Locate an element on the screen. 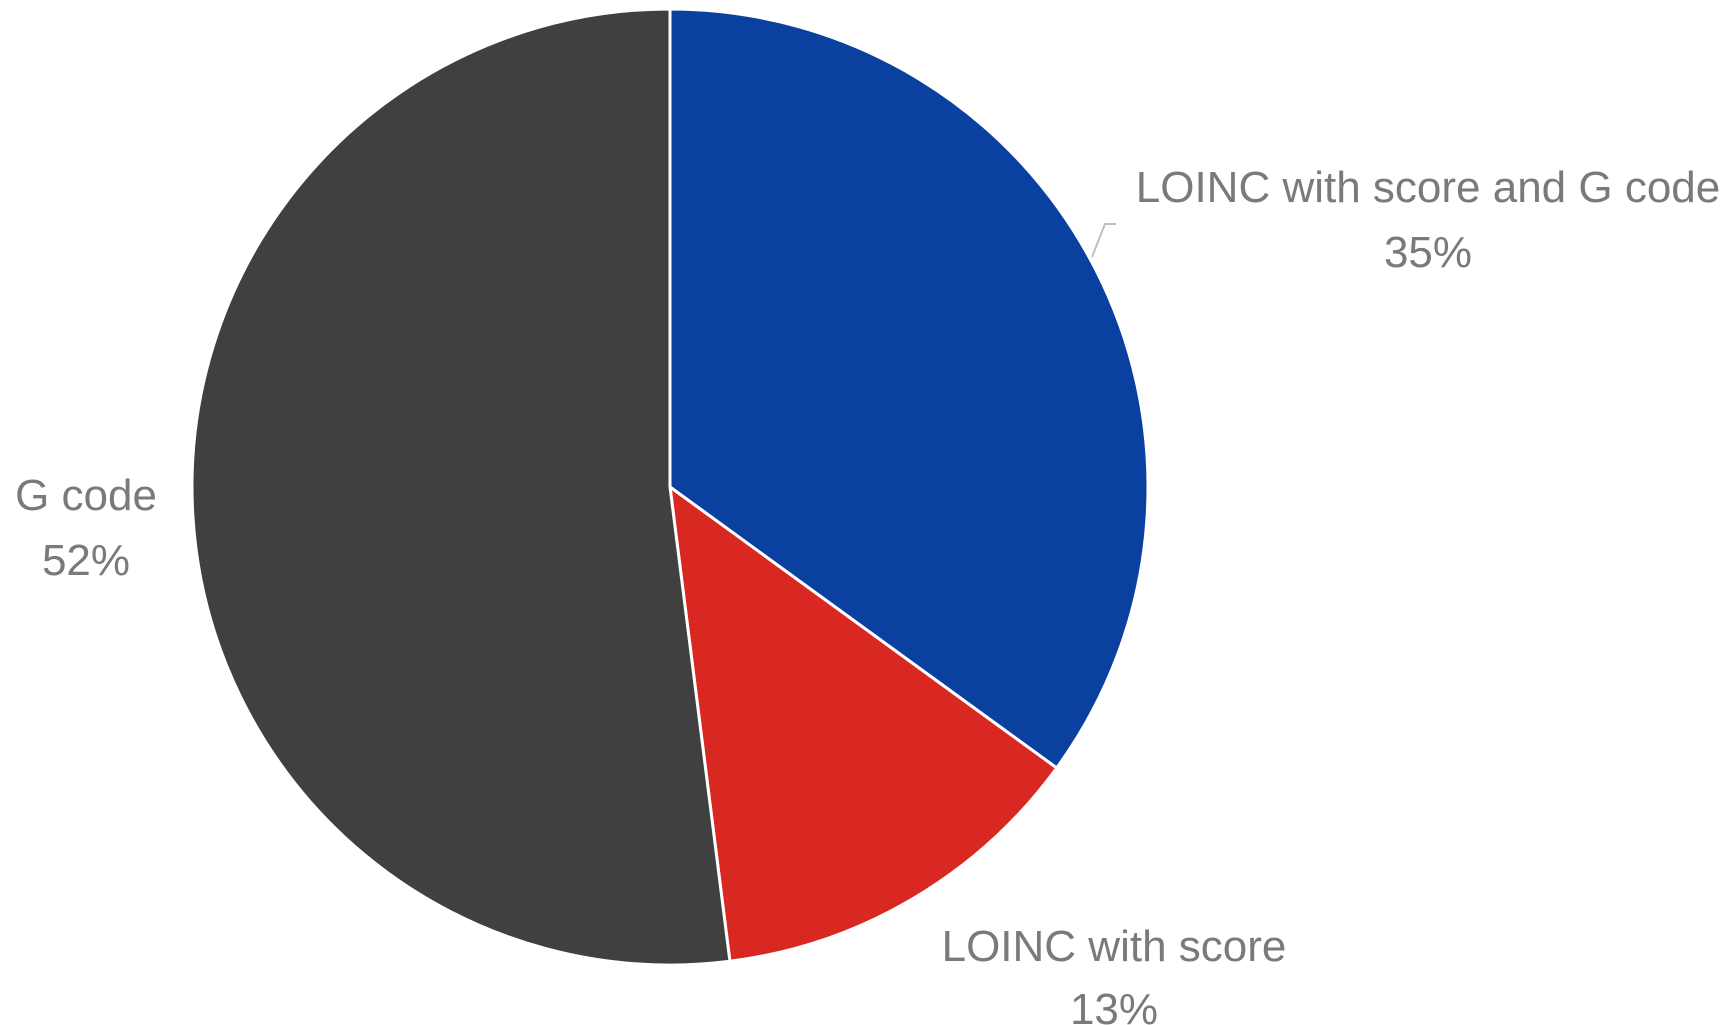 This screenshot has height=1025, width=1721. data-label-name: LOINC with score is located at coordinates (1114, 946).